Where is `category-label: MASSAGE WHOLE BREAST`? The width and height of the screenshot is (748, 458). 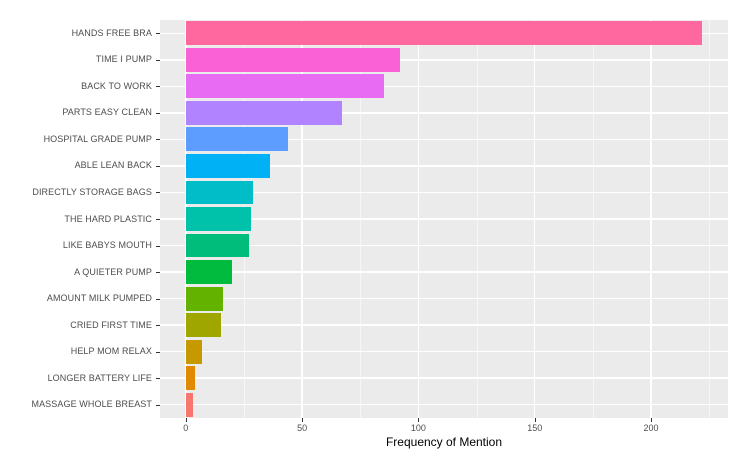 category-label: MASSAGE WHOLE BREAST is located at coordinates (91, 404).